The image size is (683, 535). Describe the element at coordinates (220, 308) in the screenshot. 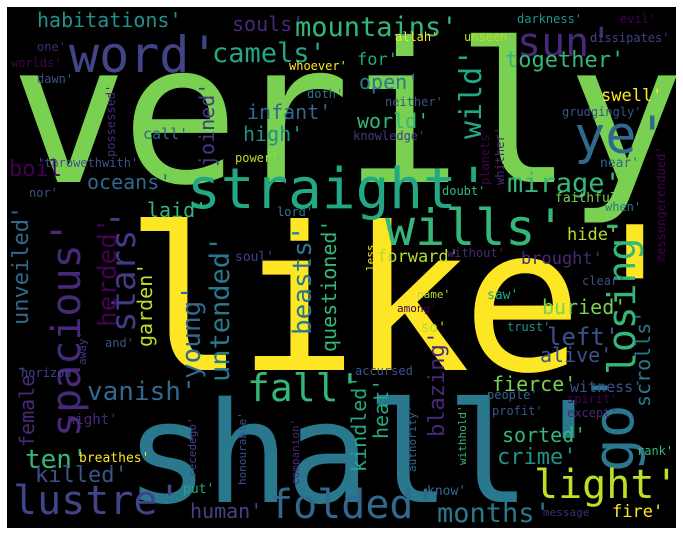

I see `word-untended: untended'` at that location.